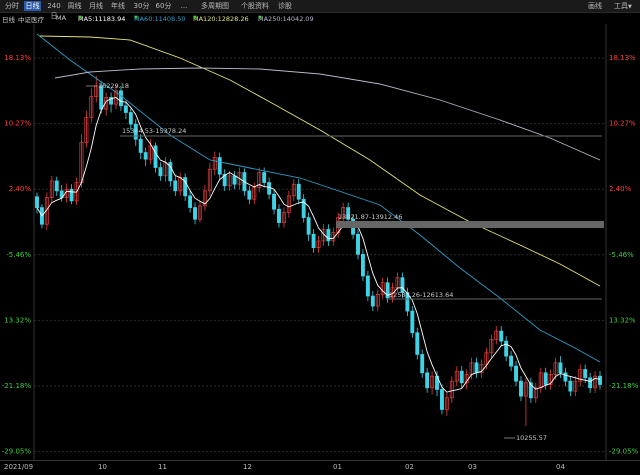 This screenshot has width=640, height=475. I want to click on toolbar-button-2: 240日, so click(54, 11).